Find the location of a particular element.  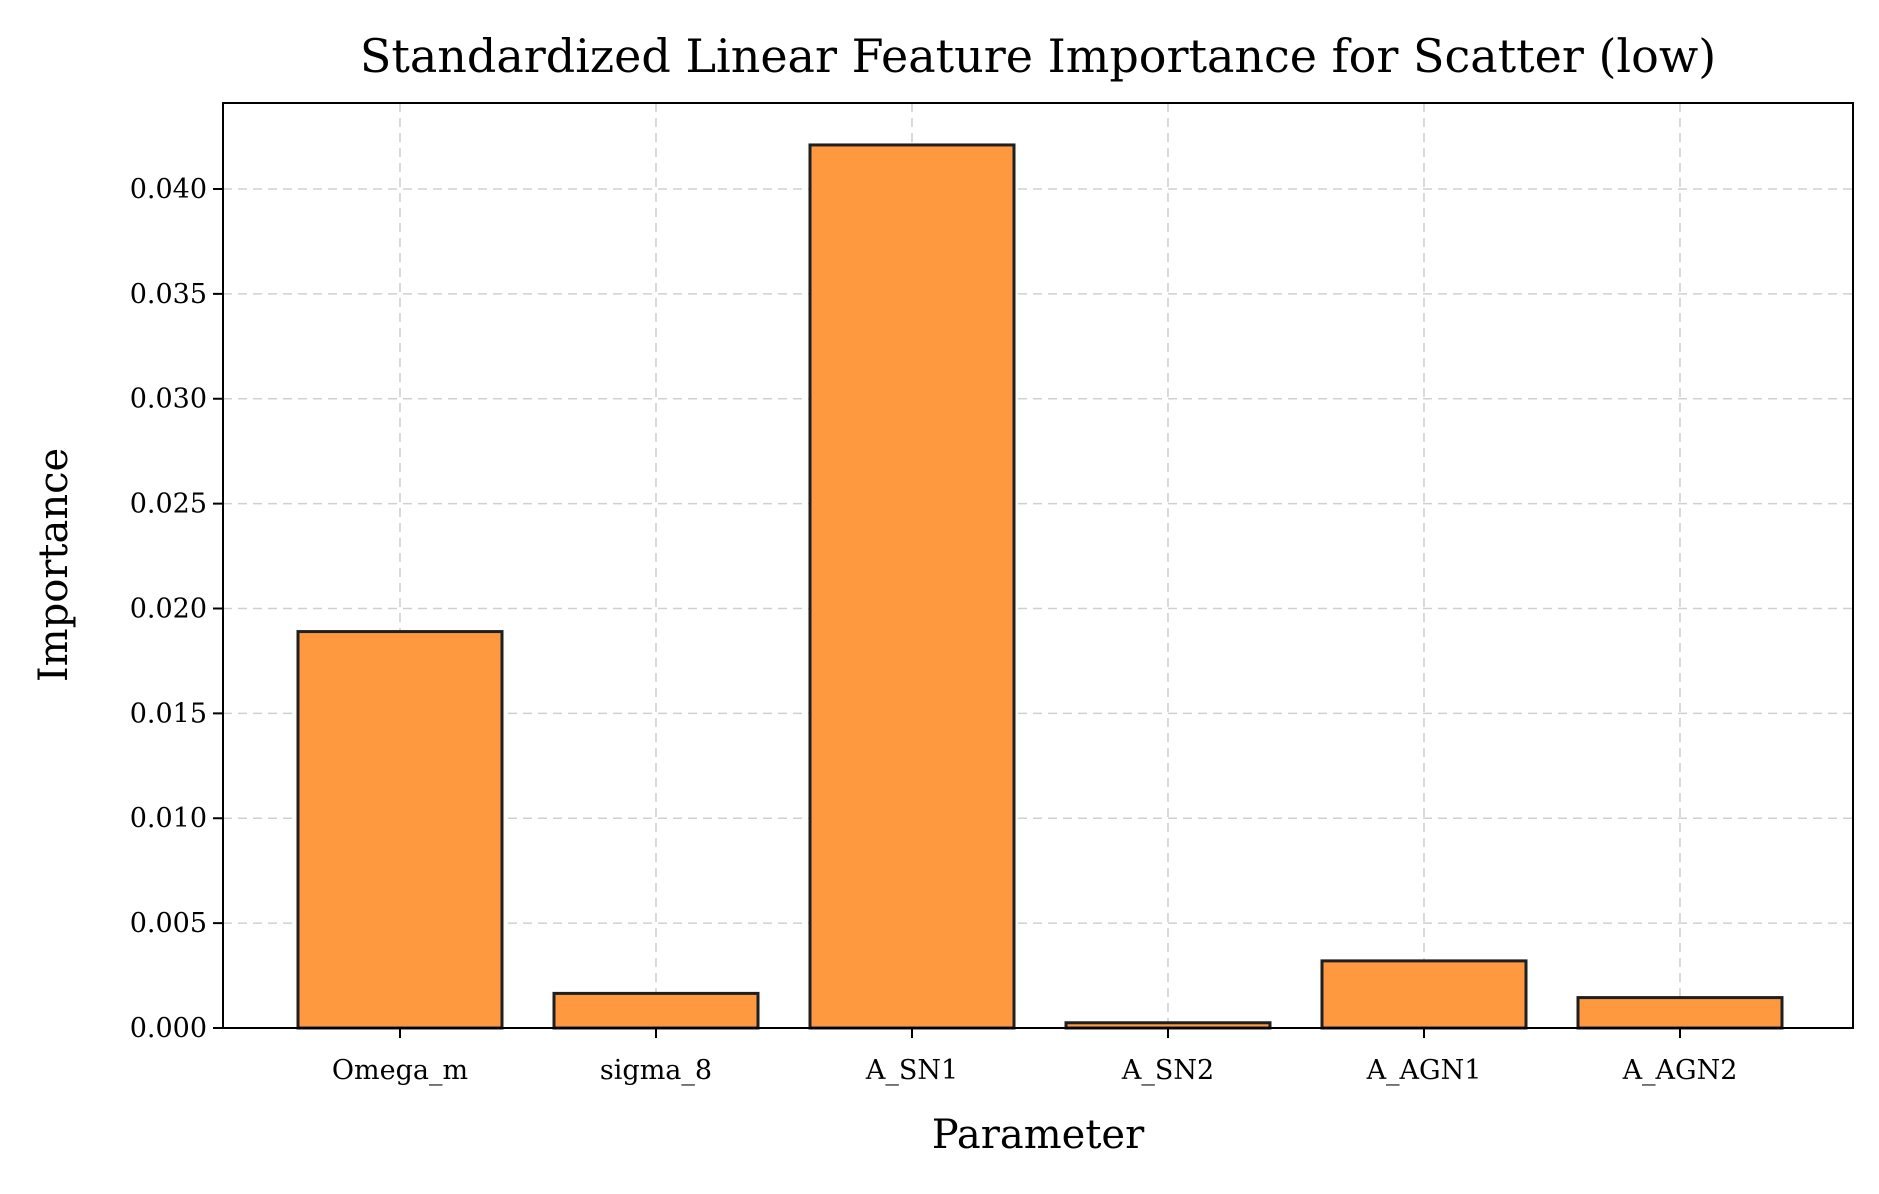

y-tick-label: 0.020 is located at coordinates (168, 608).